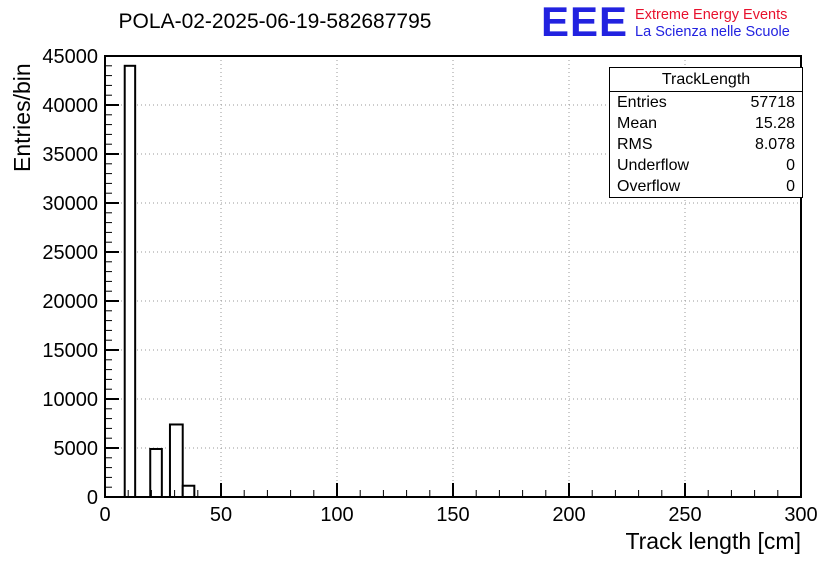 The height and width of the screenshot is (572, 836). I want to click on stats-label: Entries, so click(642, 102).